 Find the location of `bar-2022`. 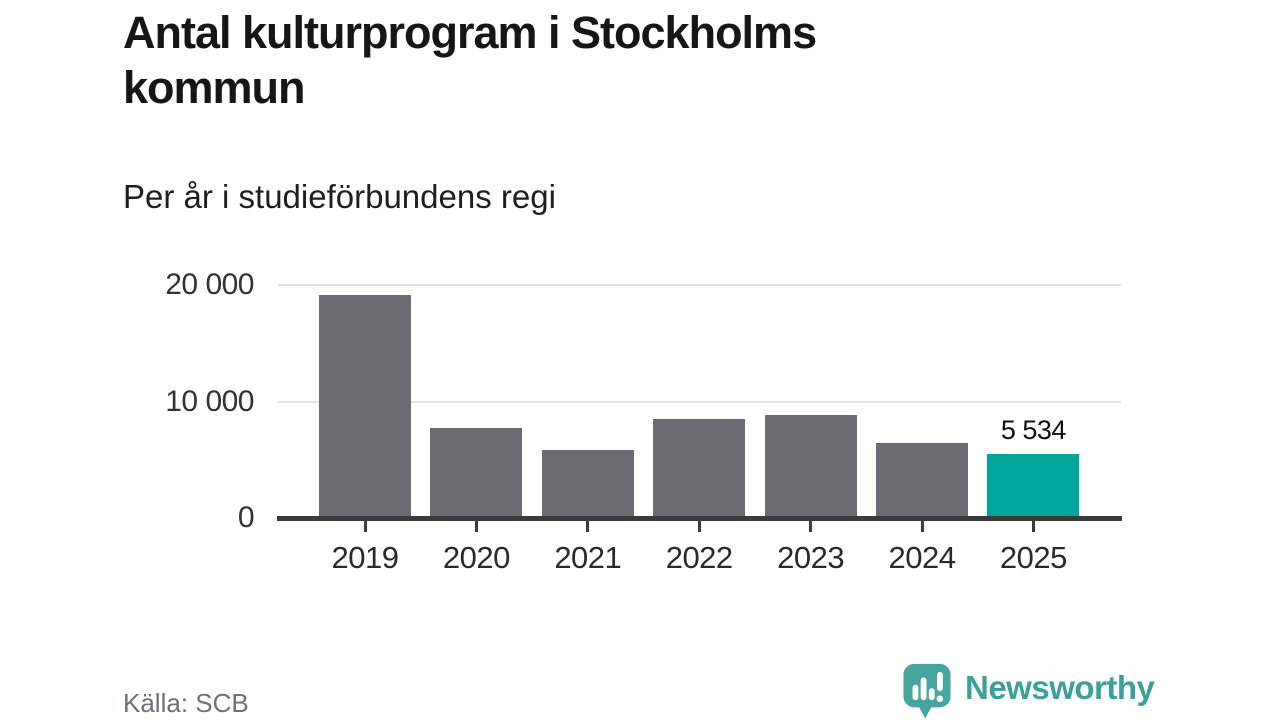

bar-2022 is located at coordinates (699, 468).